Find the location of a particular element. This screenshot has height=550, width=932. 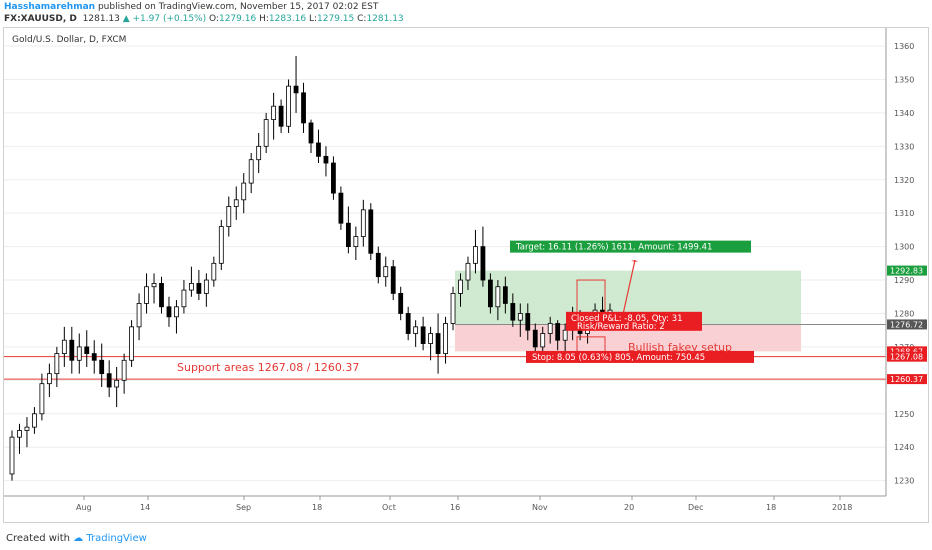

low-label: L: is located at coordinates (313, 19).